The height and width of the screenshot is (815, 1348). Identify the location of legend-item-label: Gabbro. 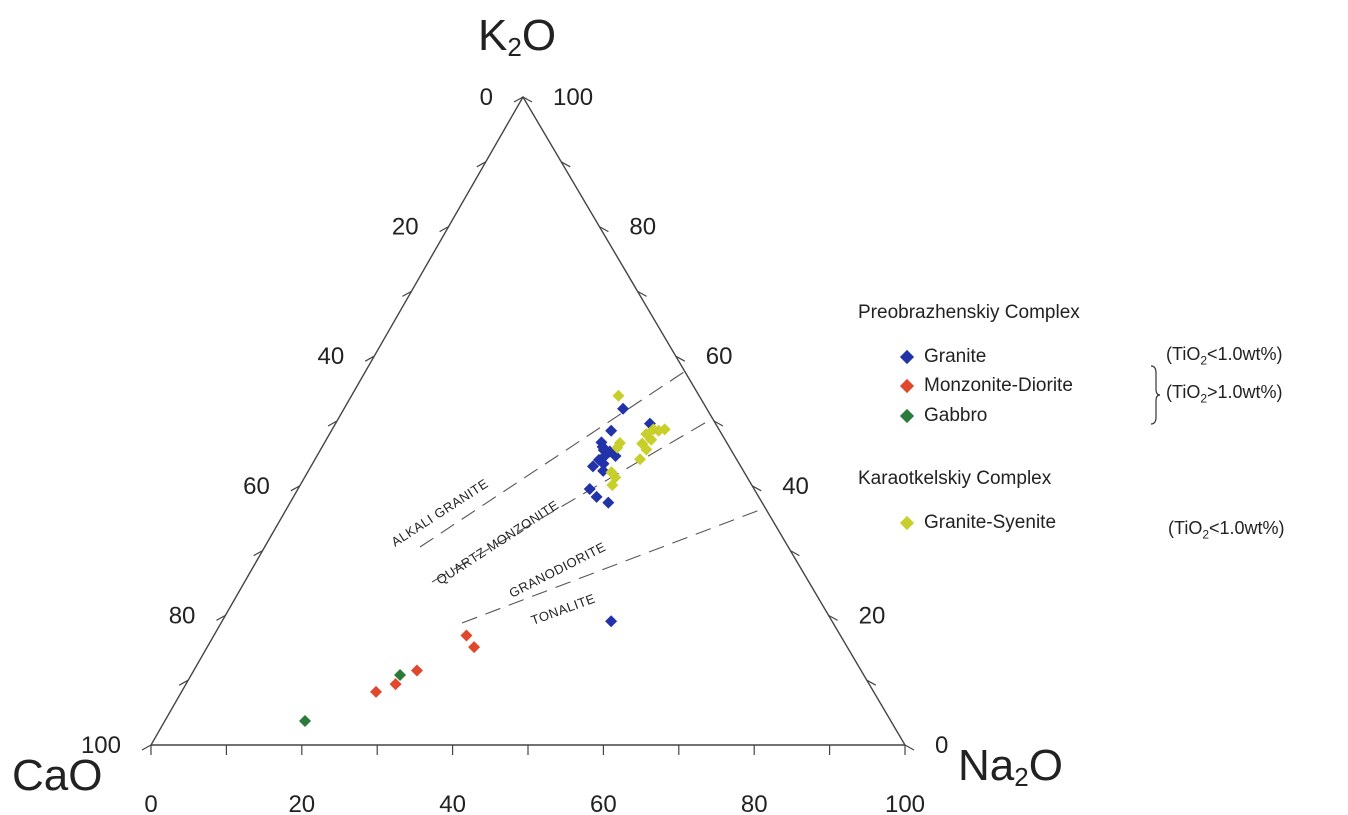
(956, 415).